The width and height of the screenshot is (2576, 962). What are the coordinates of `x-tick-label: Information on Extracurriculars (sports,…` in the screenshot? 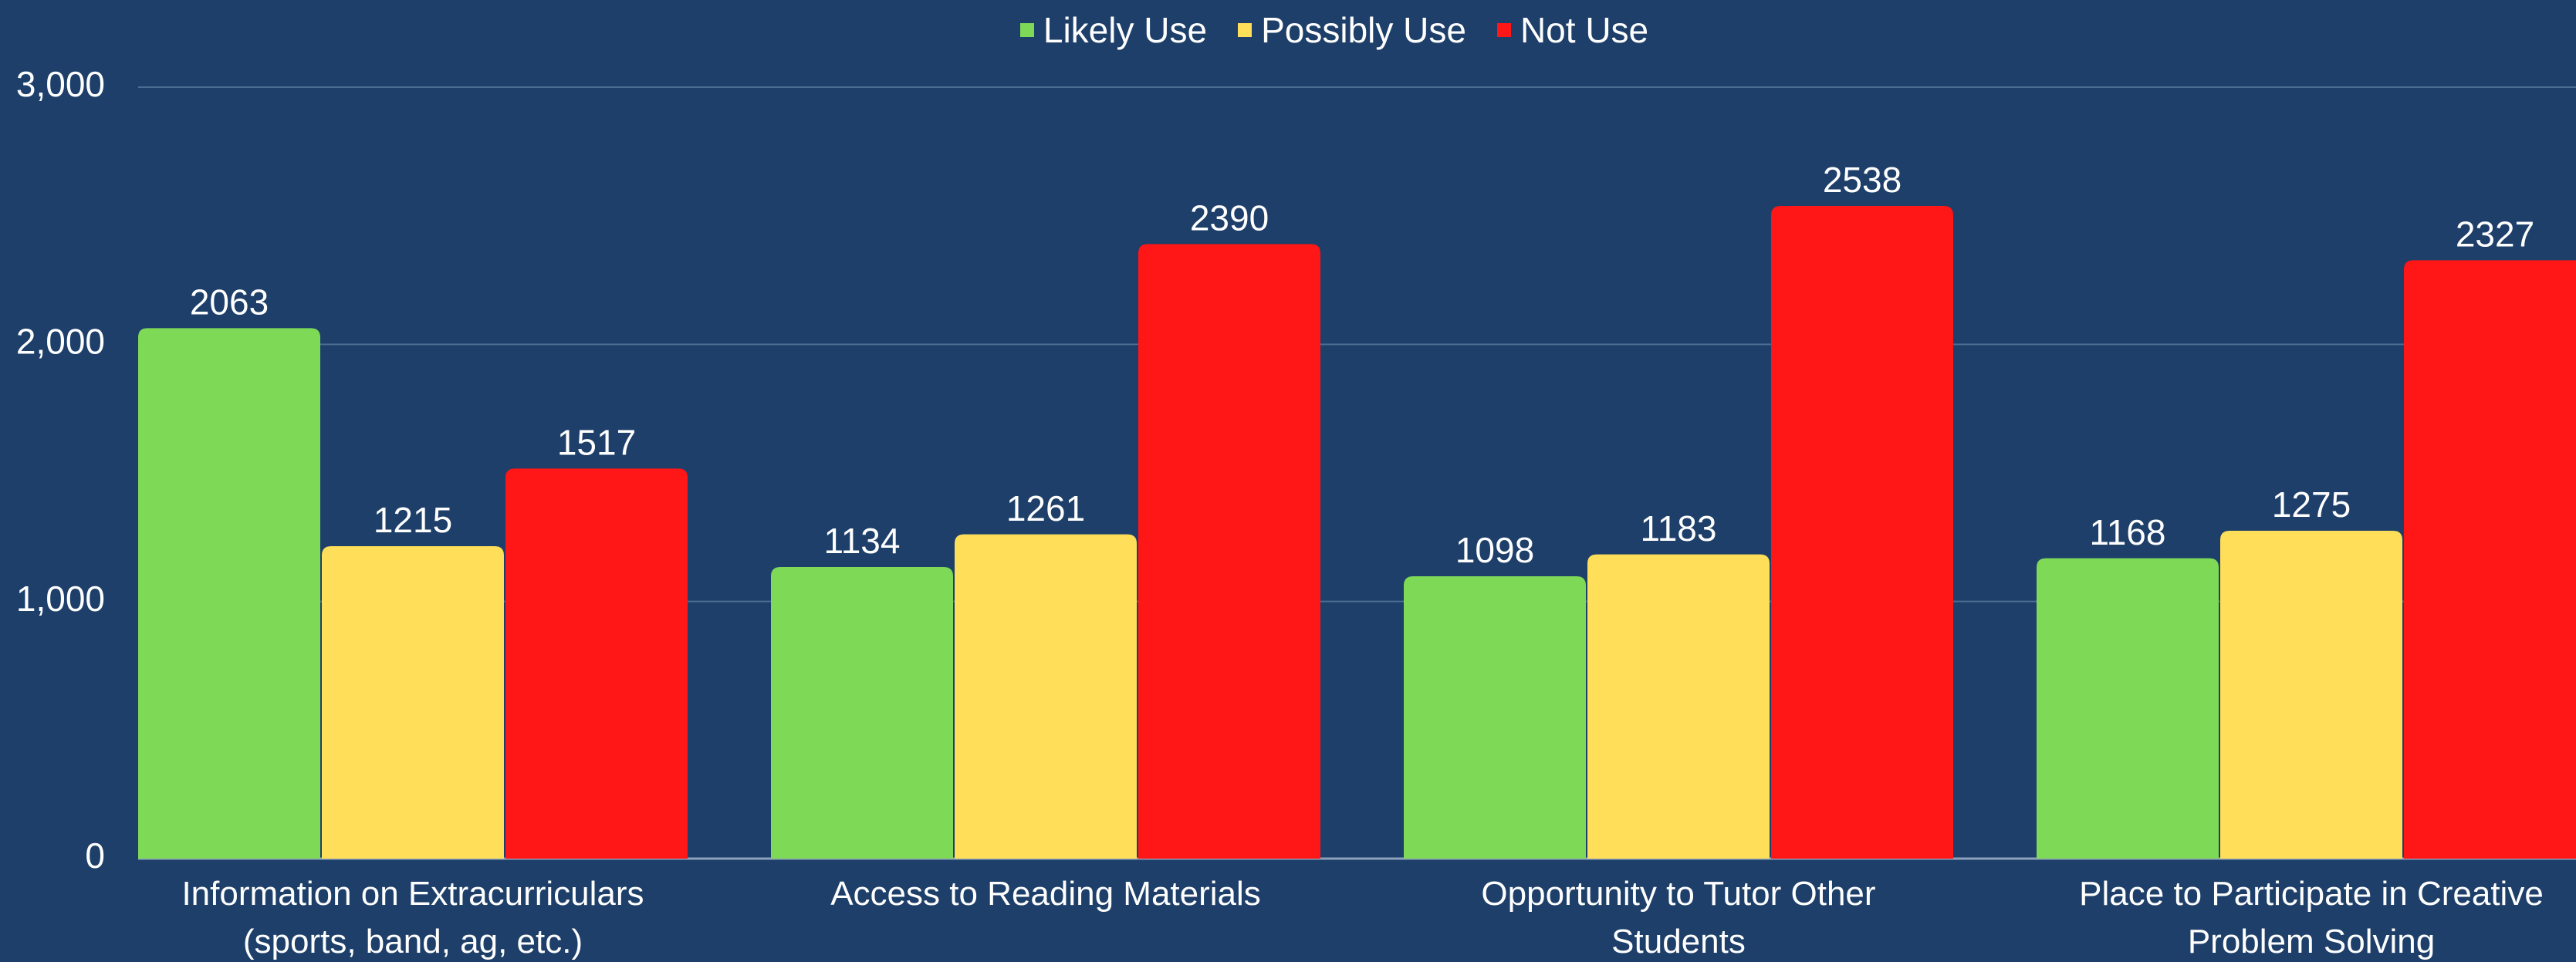 It's located at (412, 918).